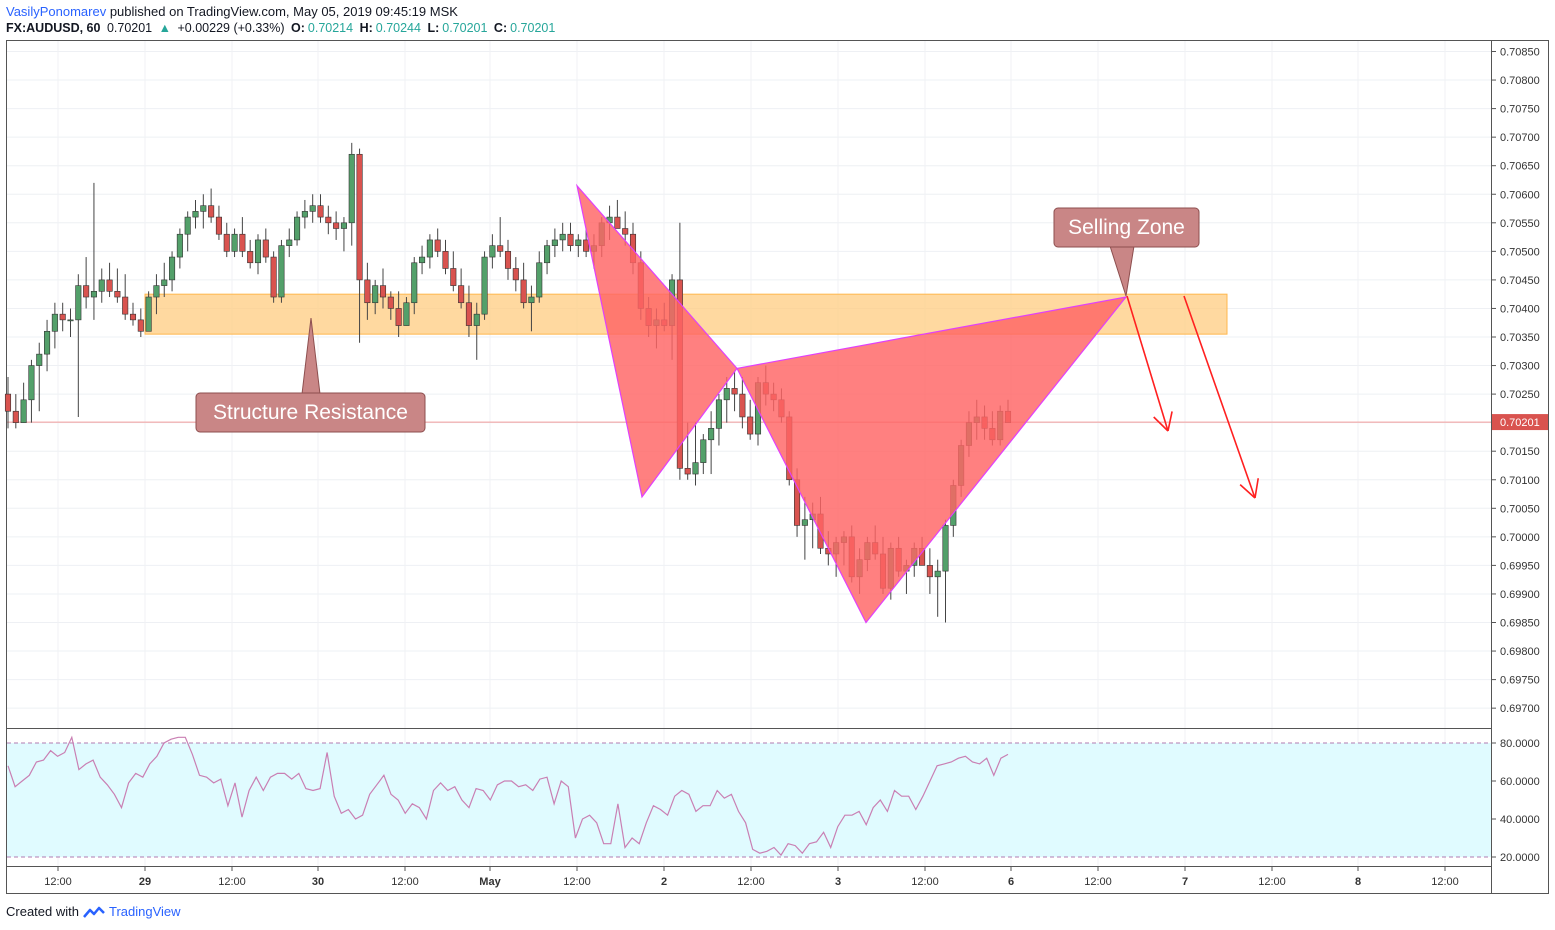 The image size is (1555, 930). What do you see at coordinates (1520, 820) in the screenshot?
I see `rsi-tick-label: 40.0000` at bounding box center [1520, 820].